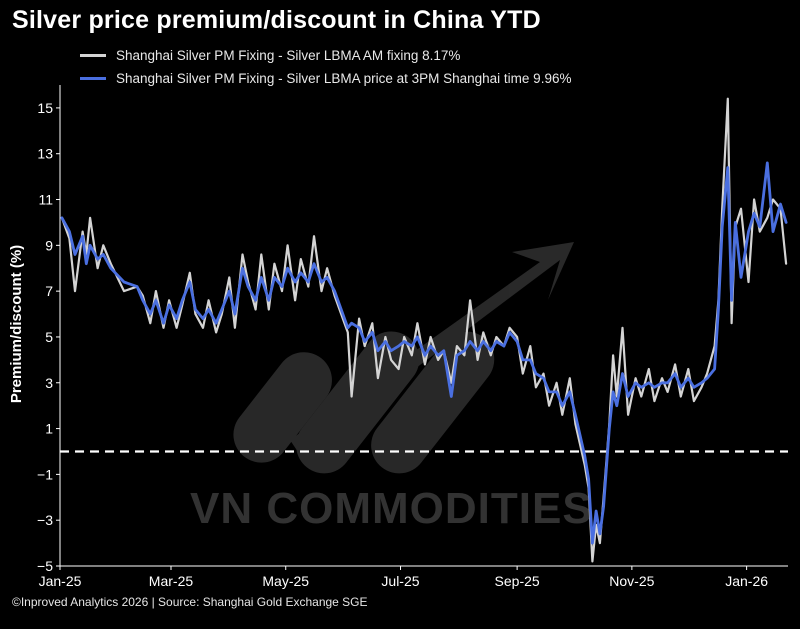  I want to click on x-tick-label: May-25, so click(285, 581).